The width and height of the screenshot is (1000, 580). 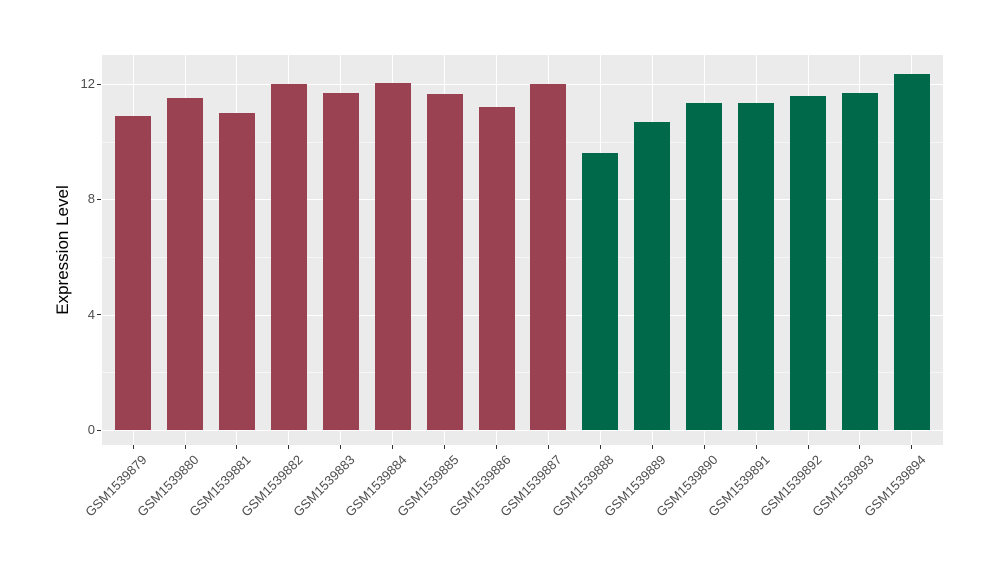 I want to click on y-tick-label-0: 0, so click(x=91, y=429).